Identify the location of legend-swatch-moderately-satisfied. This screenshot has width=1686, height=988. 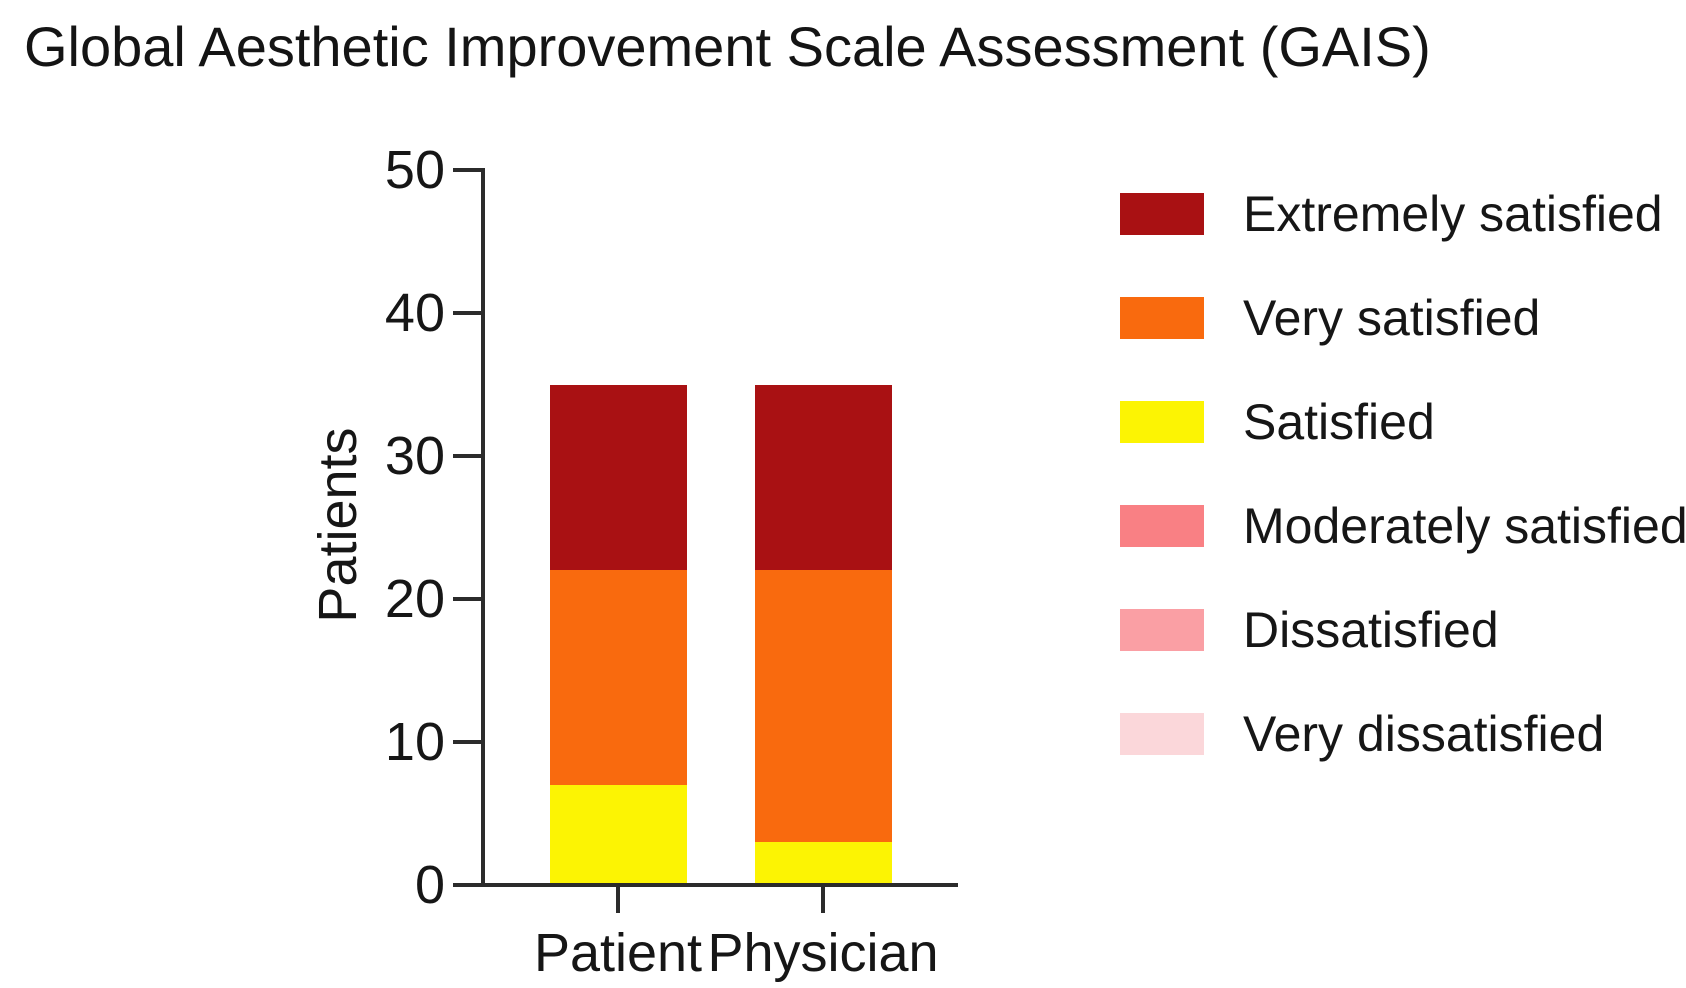
(1162, 526).